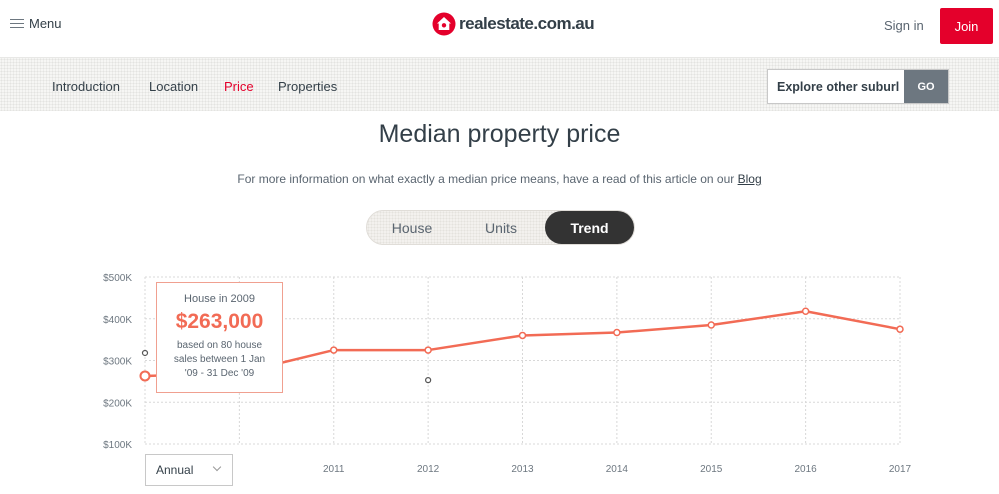  I want to click on y-tick-label: $100K, so click(117, 445).